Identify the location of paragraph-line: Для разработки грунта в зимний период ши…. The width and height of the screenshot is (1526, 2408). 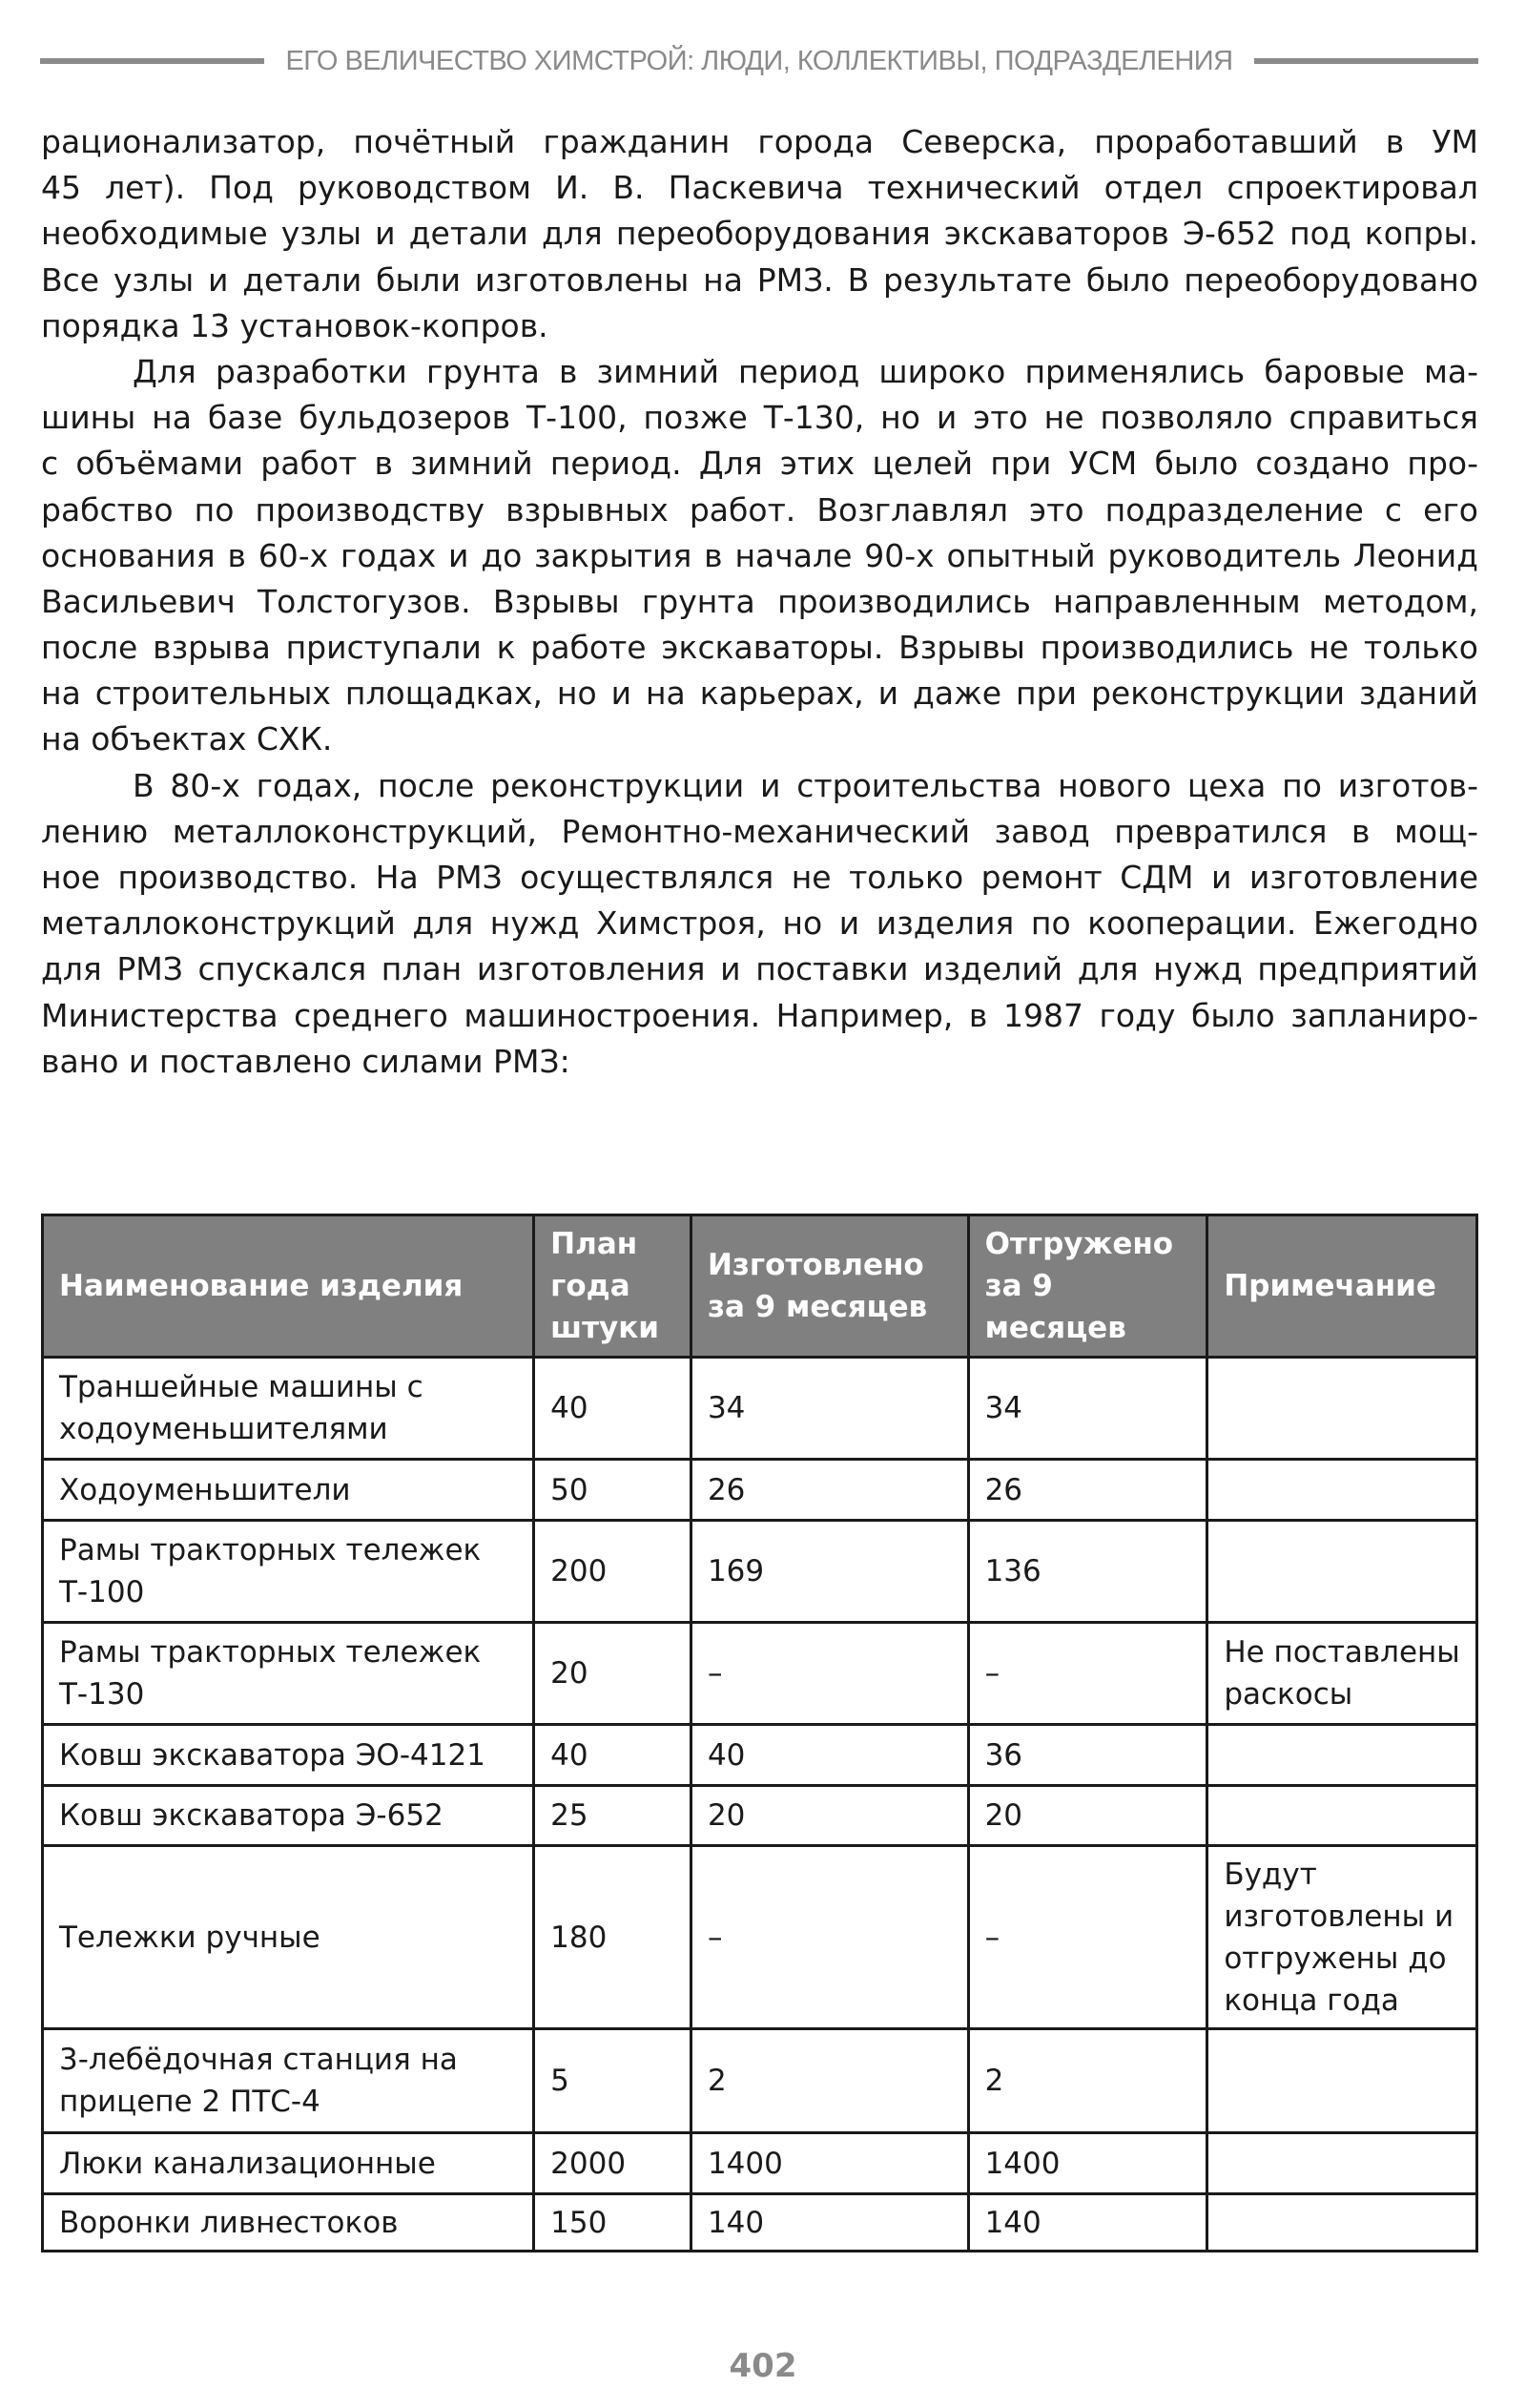
(805, 371).